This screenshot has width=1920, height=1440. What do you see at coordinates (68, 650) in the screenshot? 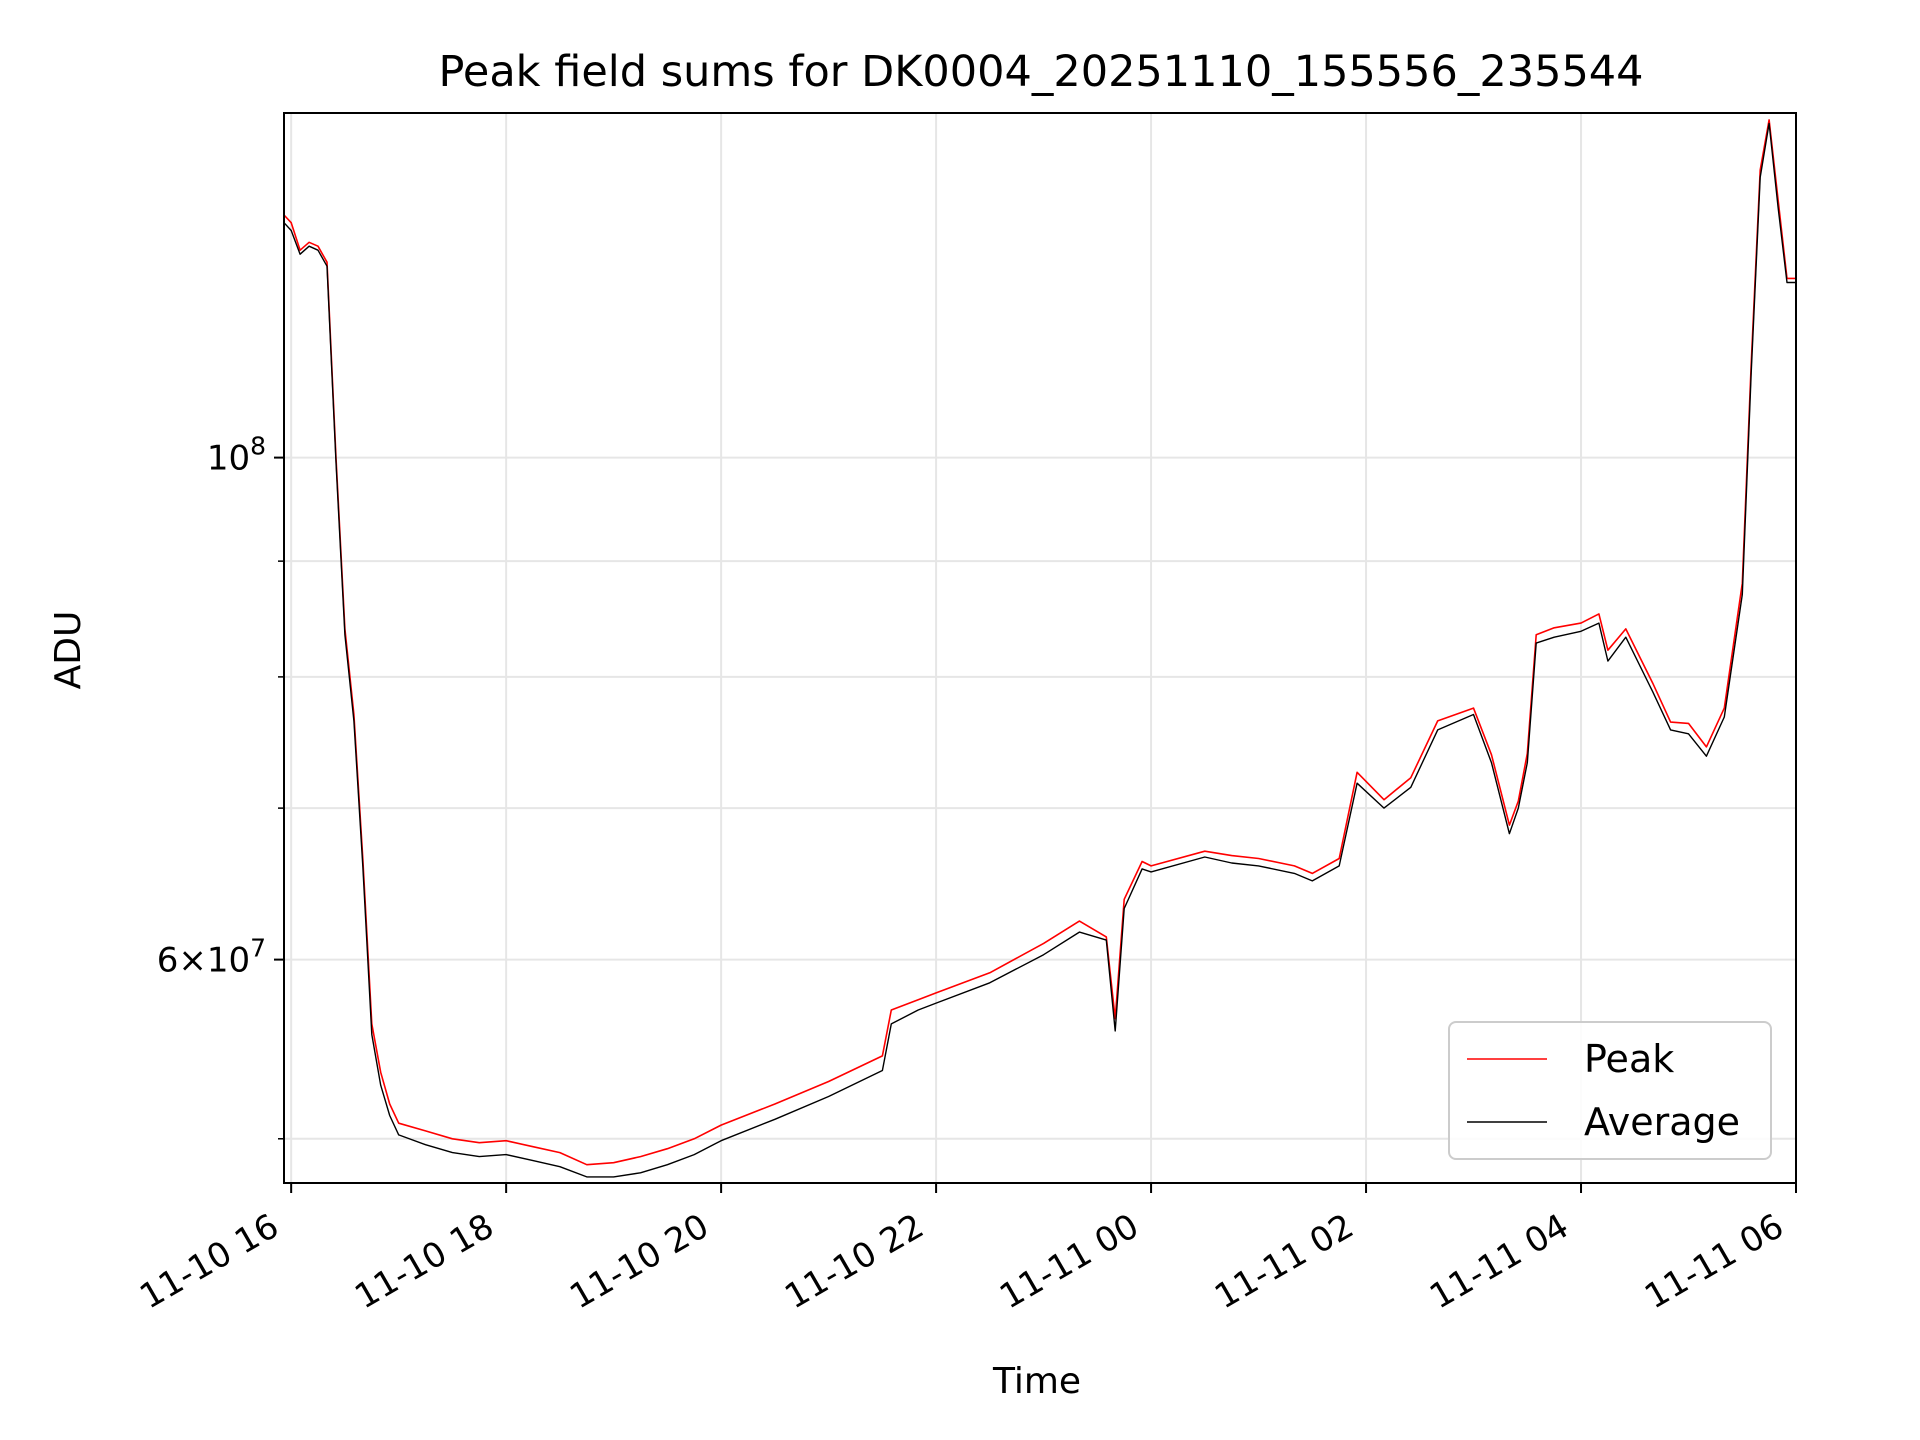
I see `y-axis-label: ADU` at bounding box center [68, 650].